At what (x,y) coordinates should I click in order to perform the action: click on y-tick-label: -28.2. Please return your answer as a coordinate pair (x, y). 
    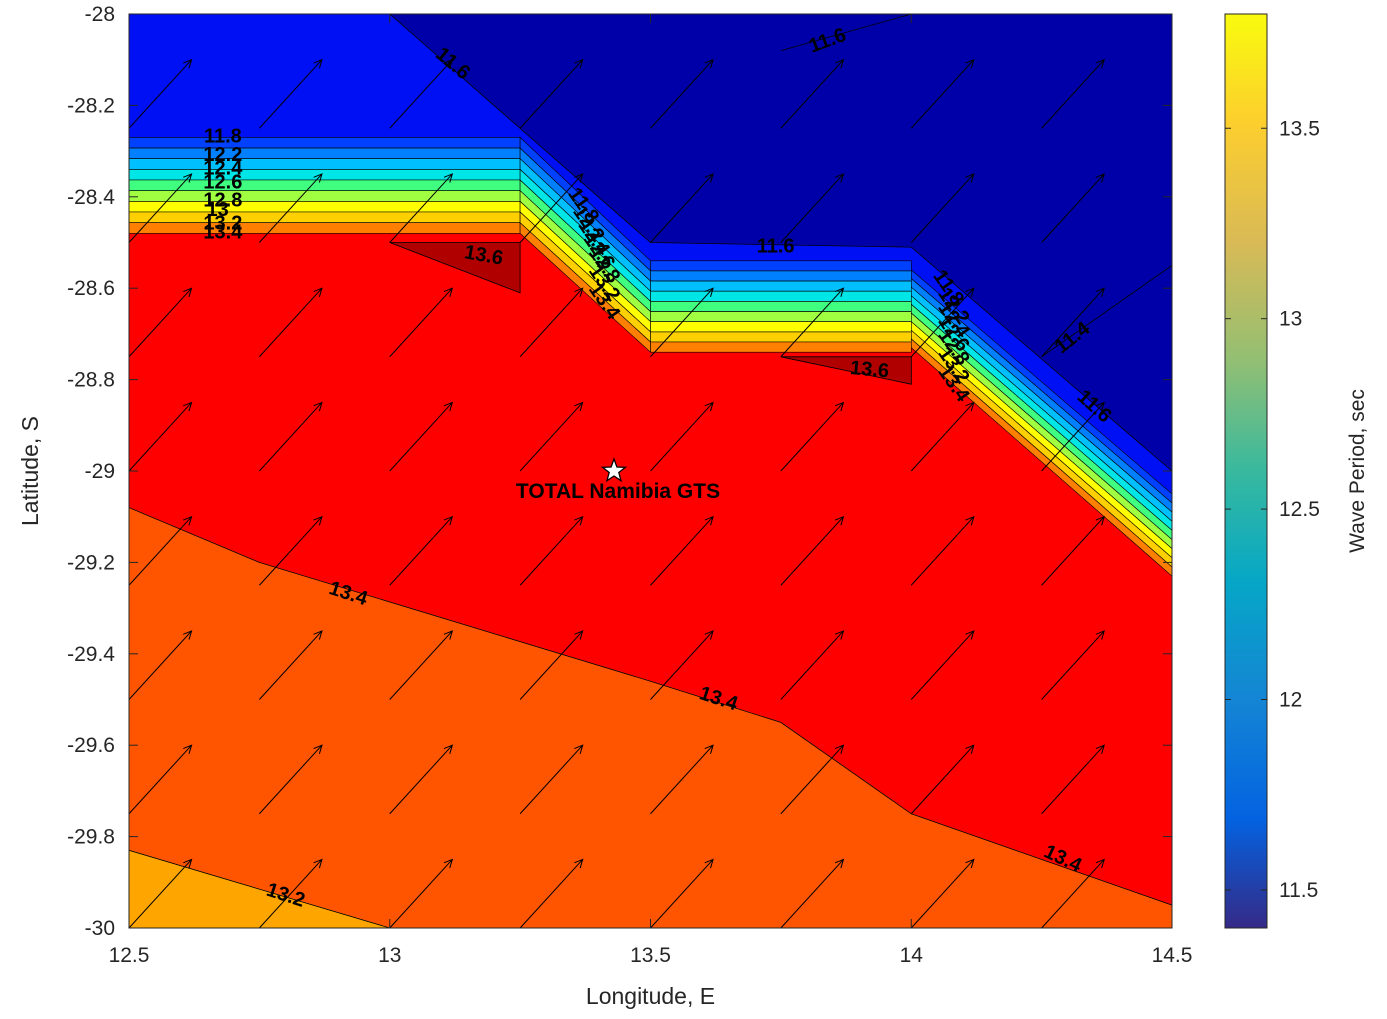
    Looking at the image, I should click on (91, 105).